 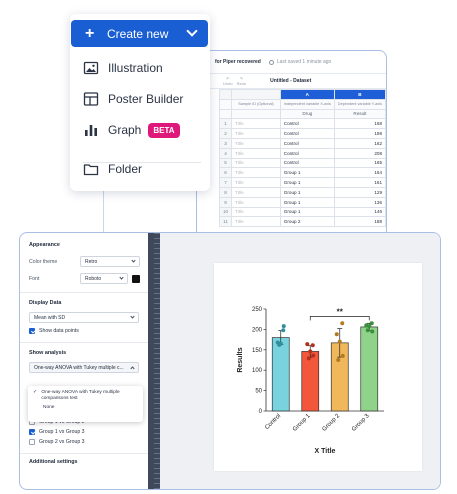 I want to click on show-points-checkbox: Show data points, so click(x=84, y=331).